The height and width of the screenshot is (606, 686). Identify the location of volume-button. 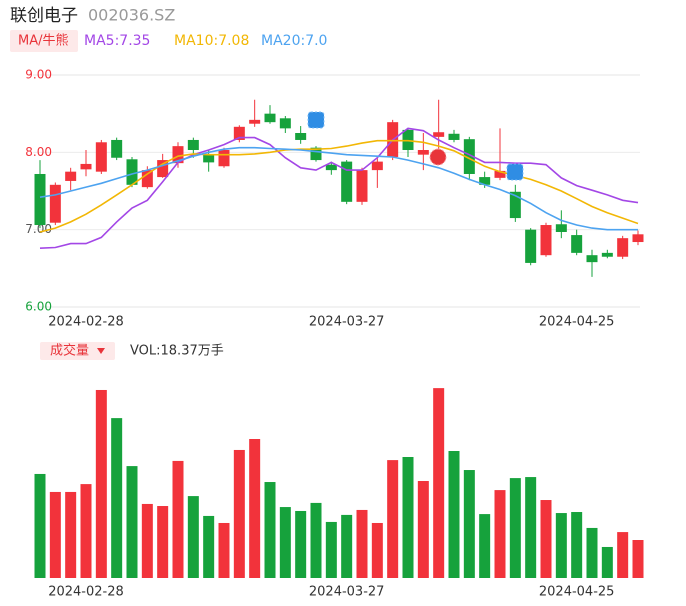
(77, 351).